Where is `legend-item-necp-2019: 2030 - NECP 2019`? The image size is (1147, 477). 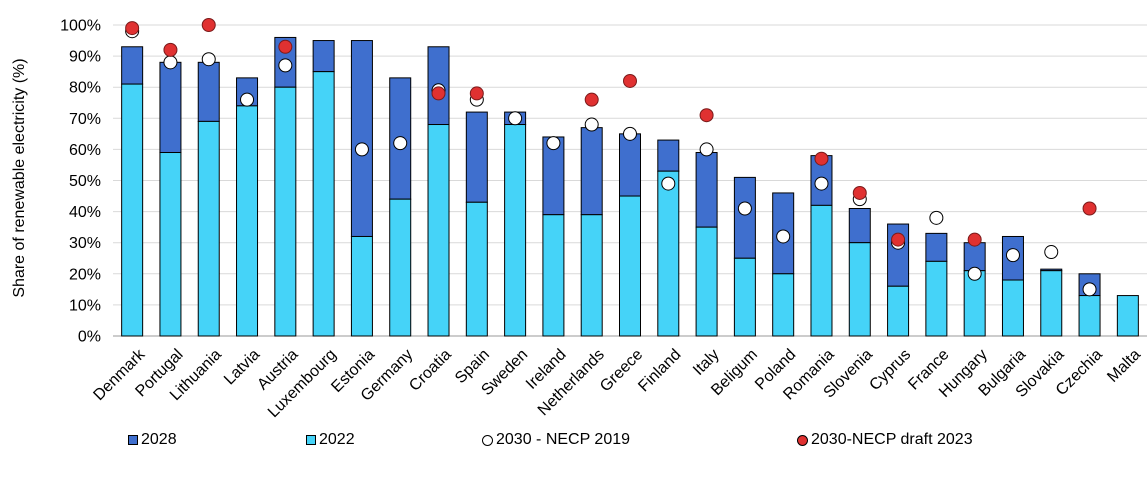 legend-item-necp-2019: 2030 - NECP 2019 is located at coordinates (556, 440).